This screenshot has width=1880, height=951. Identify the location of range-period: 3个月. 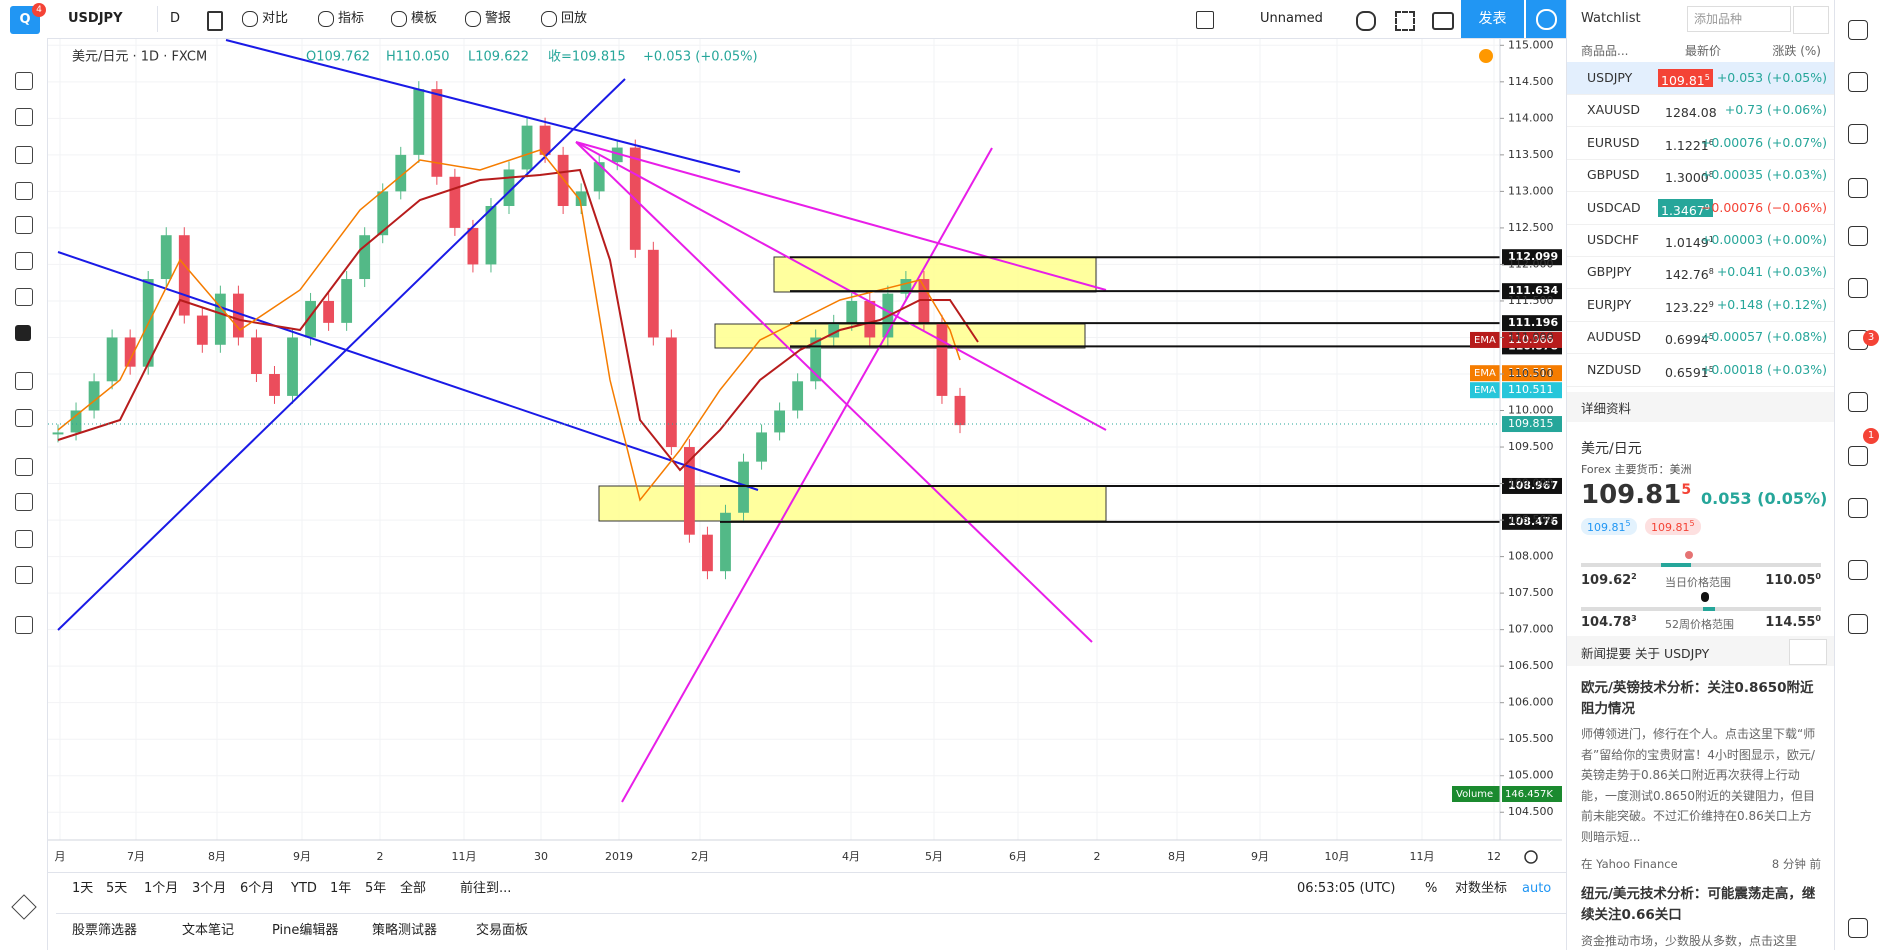
(209, 888).